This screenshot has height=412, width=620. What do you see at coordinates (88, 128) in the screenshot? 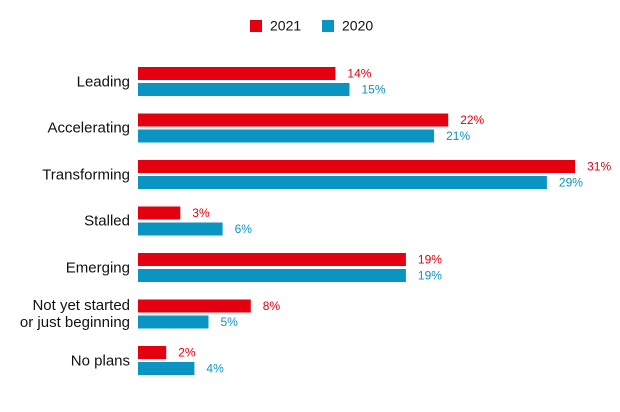
I see `category-label: Accelerating` at bounding box center [88, 128].